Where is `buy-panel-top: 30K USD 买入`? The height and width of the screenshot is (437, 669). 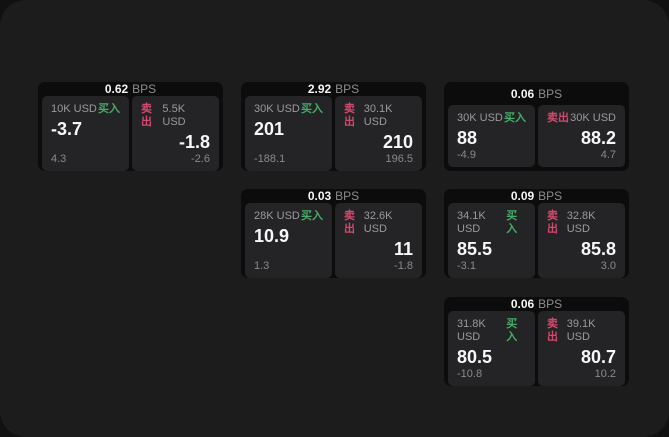
buy-panel-top: 30K USD 买入 is located at coordinates (491, 118).